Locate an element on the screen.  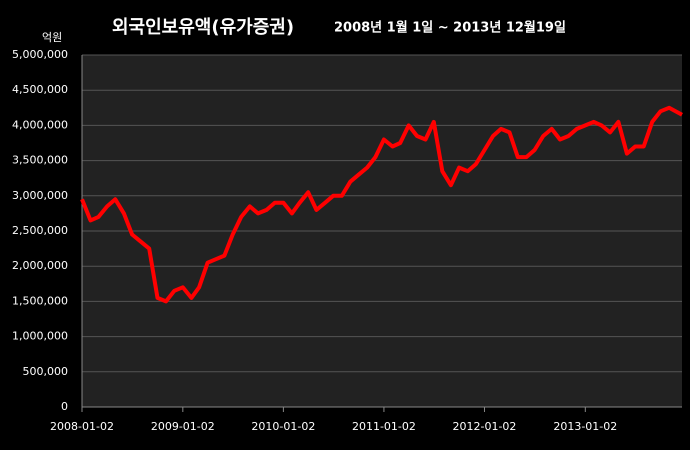
y-tick-label: 5,000,000 is located at coordinates (40, 54).